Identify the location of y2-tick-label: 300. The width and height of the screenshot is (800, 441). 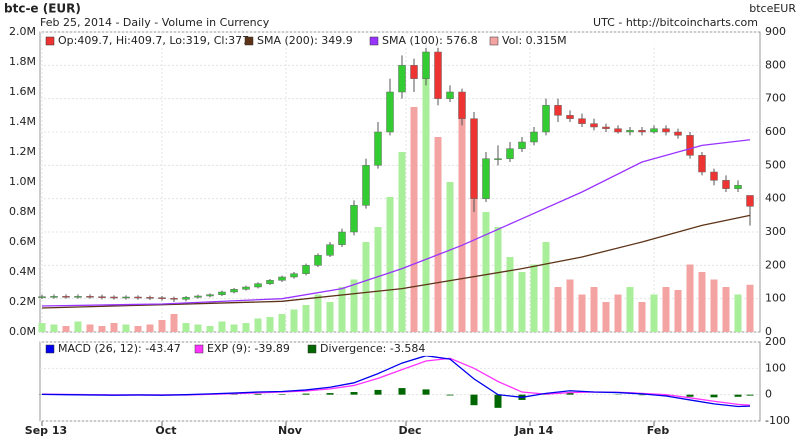
(775, 231).